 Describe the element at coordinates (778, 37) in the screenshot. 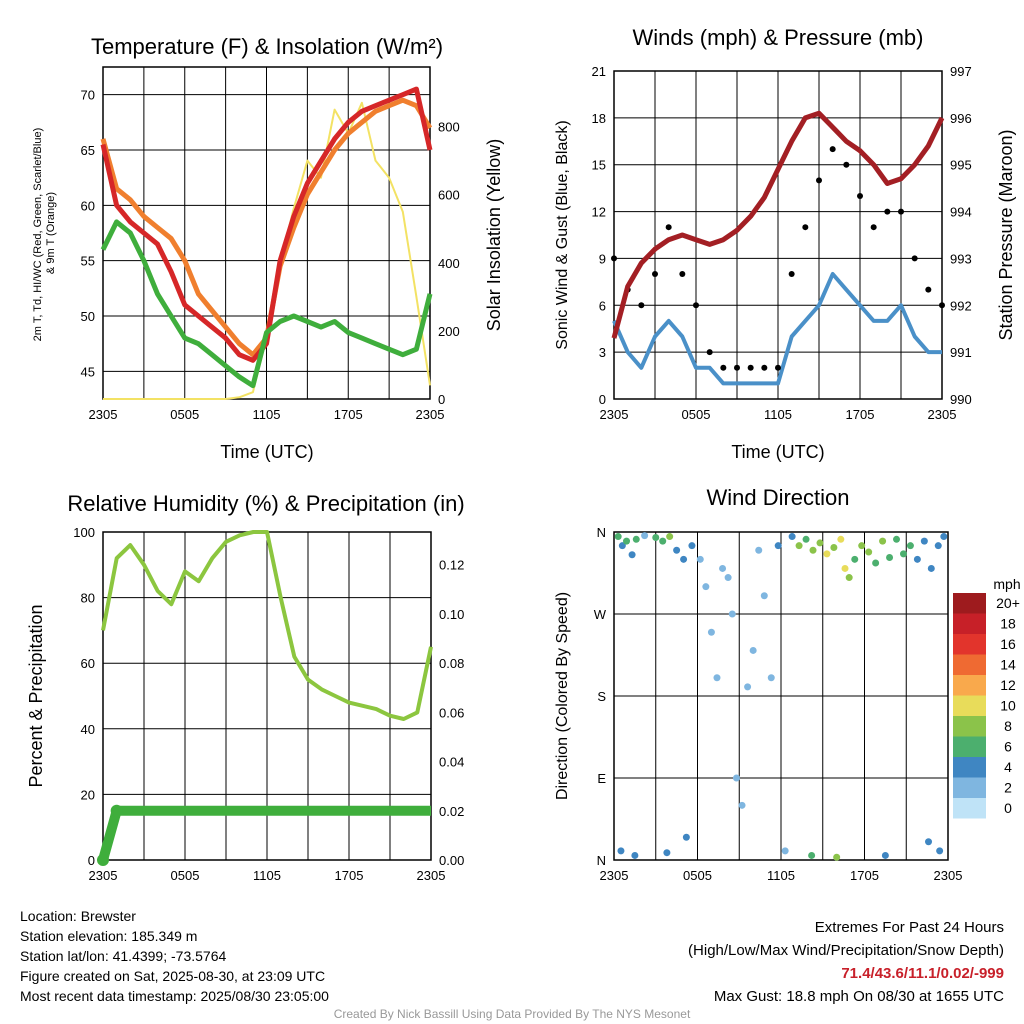

I see `winds-title: Winds (mph) & Pressure (mb)` at that location.